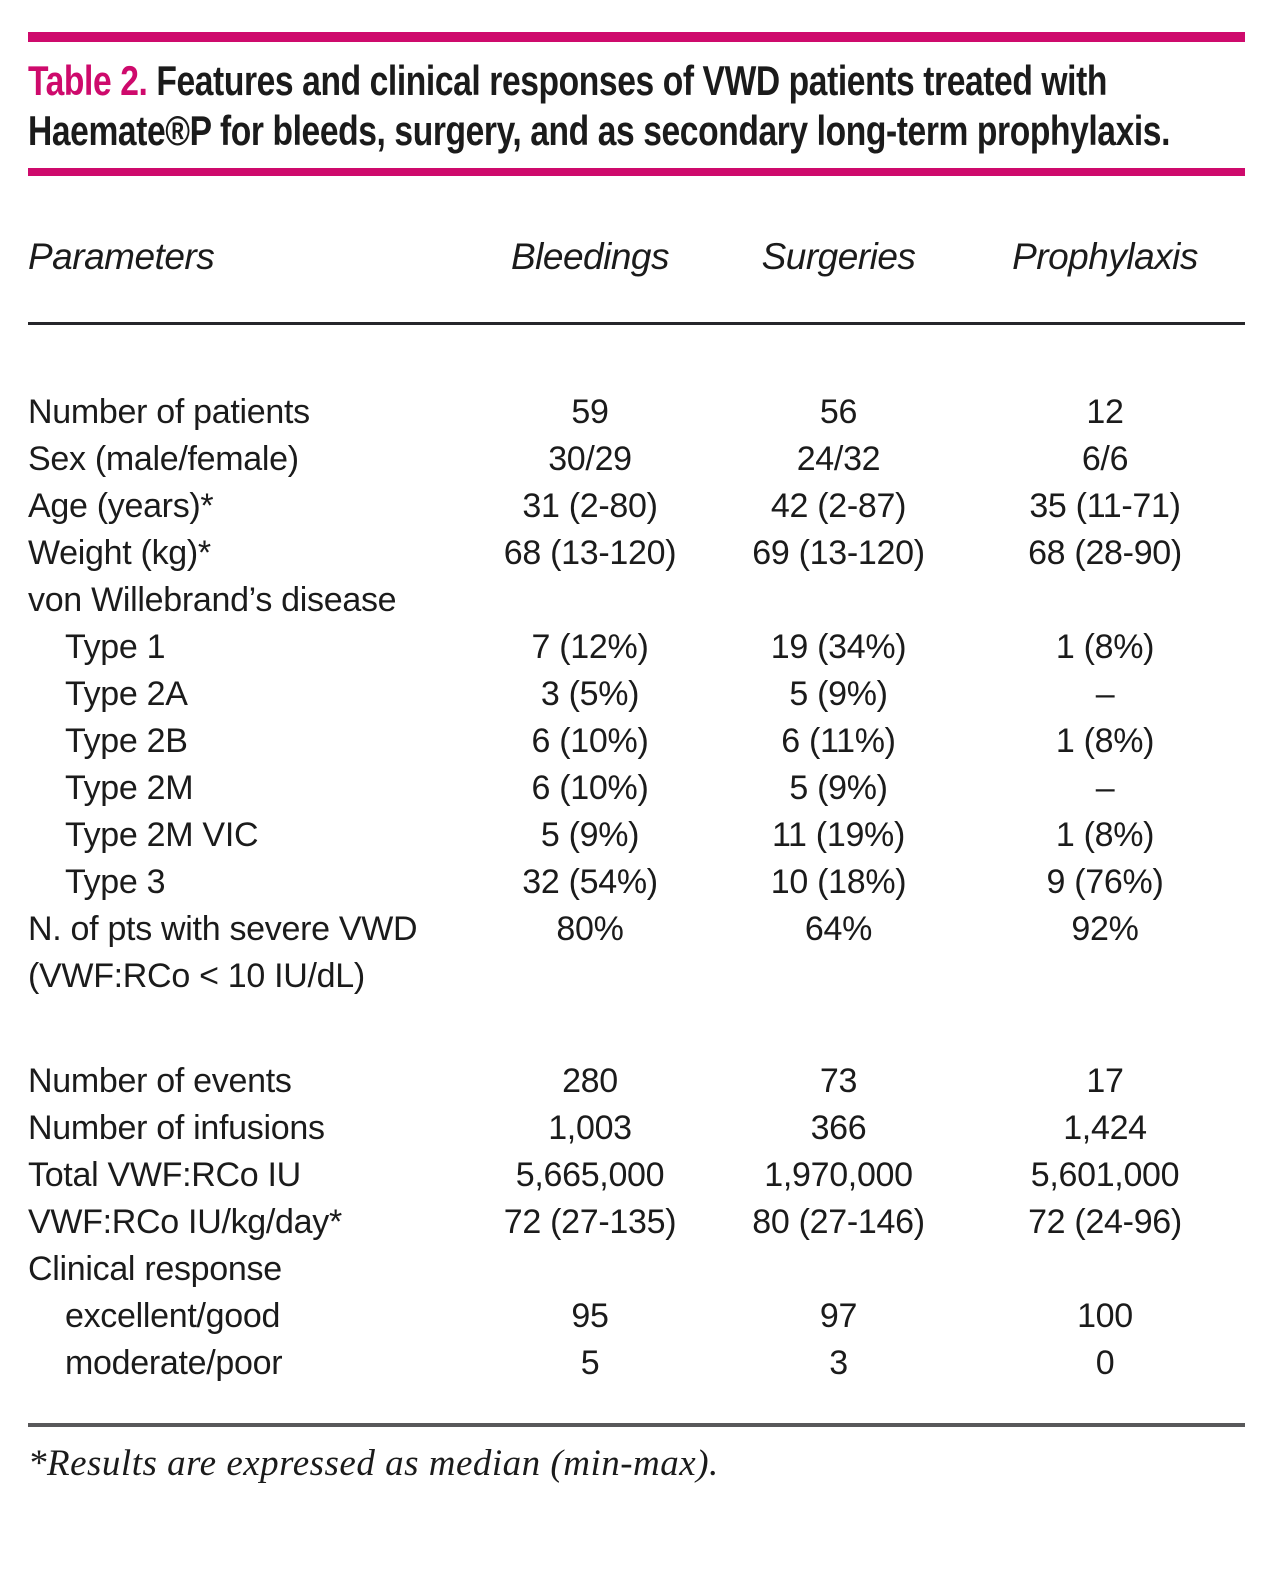 The width and height of the screenshot is (1272, 1583). I want to click on row-label: Age (years)*, so click(121, 506).